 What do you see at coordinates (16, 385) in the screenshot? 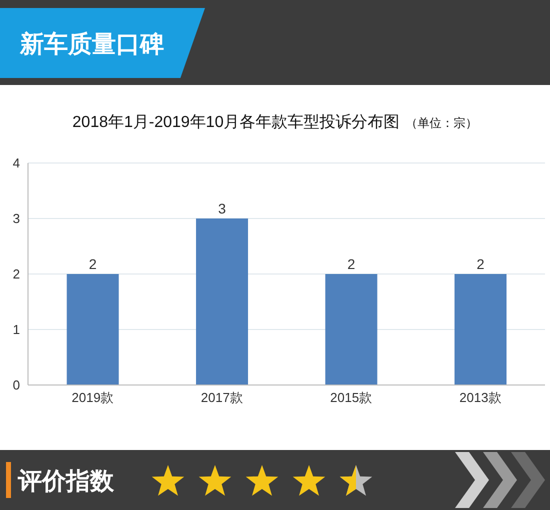
I see `y-tick-label: 0` at bounding box center [16, 385].